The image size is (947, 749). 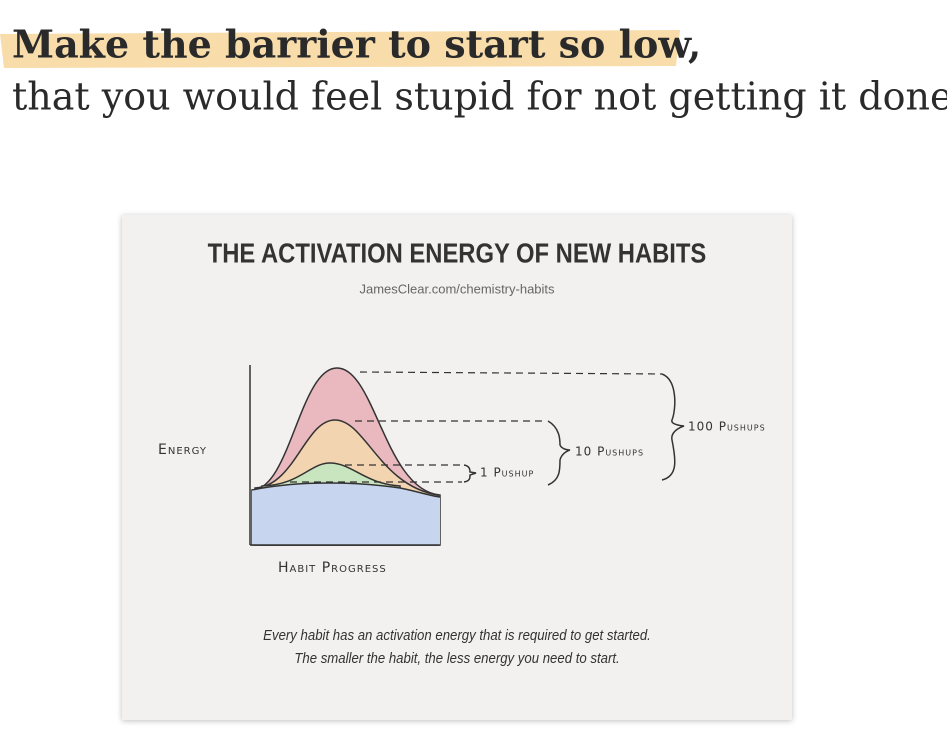 What do you see at coordinates (340, 49) in the screenshot?
I see `highlight` at bounding box center [340, 49].